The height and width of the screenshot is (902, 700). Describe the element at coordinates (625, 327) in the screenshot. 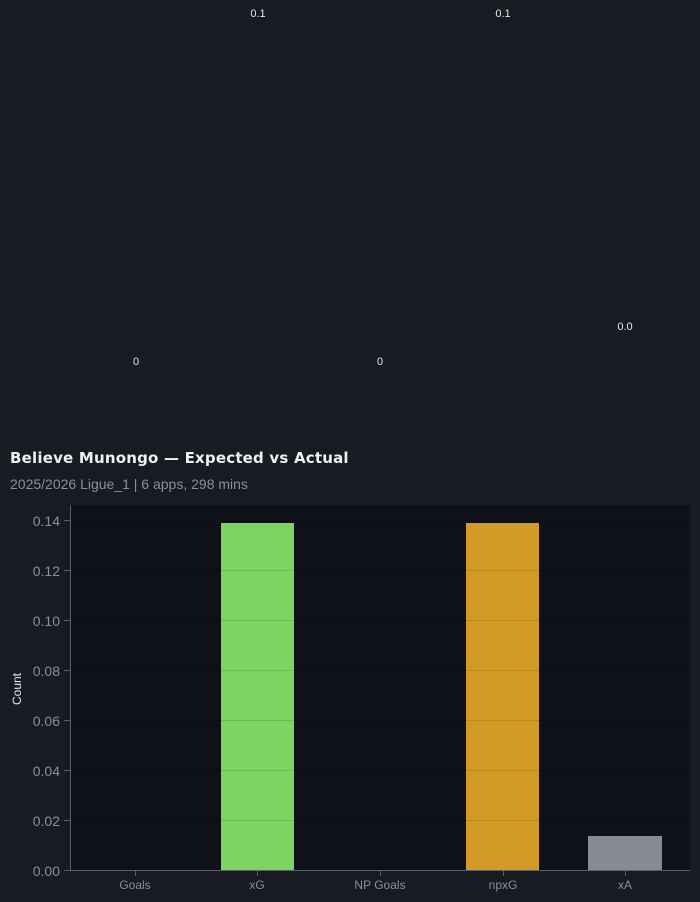

I see `value-label-xa: 0.0` at that location.